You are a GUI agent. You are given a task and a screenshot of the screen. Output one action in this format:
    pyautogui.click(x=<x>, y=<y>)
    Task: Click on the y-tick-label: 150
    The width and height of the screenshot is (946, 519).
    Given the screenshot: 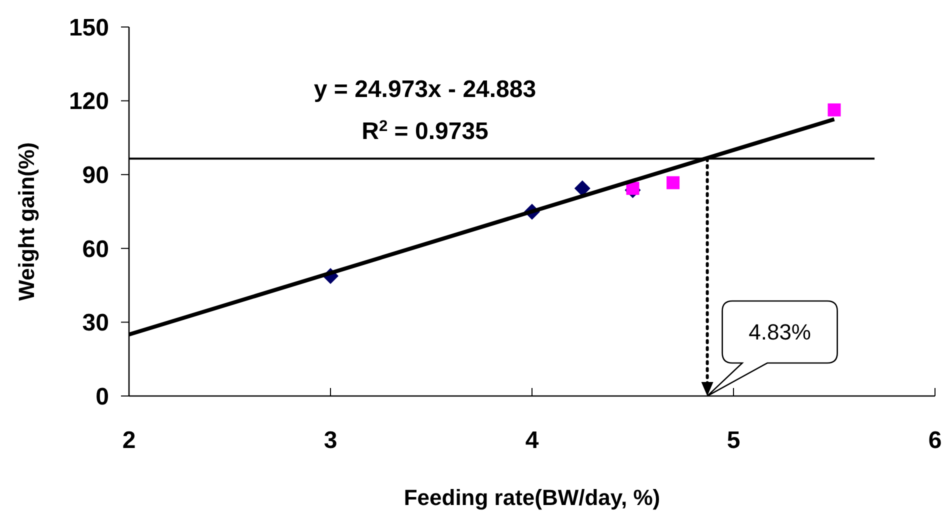 What is the action you would take?
    pyautogui.click(x=88, y=28)
    